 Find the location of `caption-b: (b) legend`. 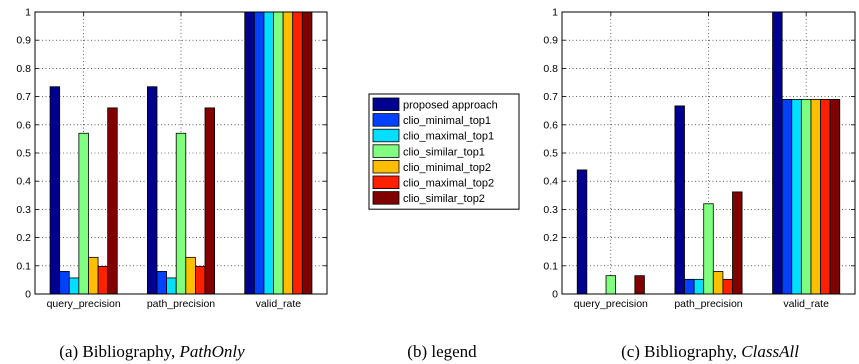

caption-b: (b) legend is located at coordinates (442, 351).